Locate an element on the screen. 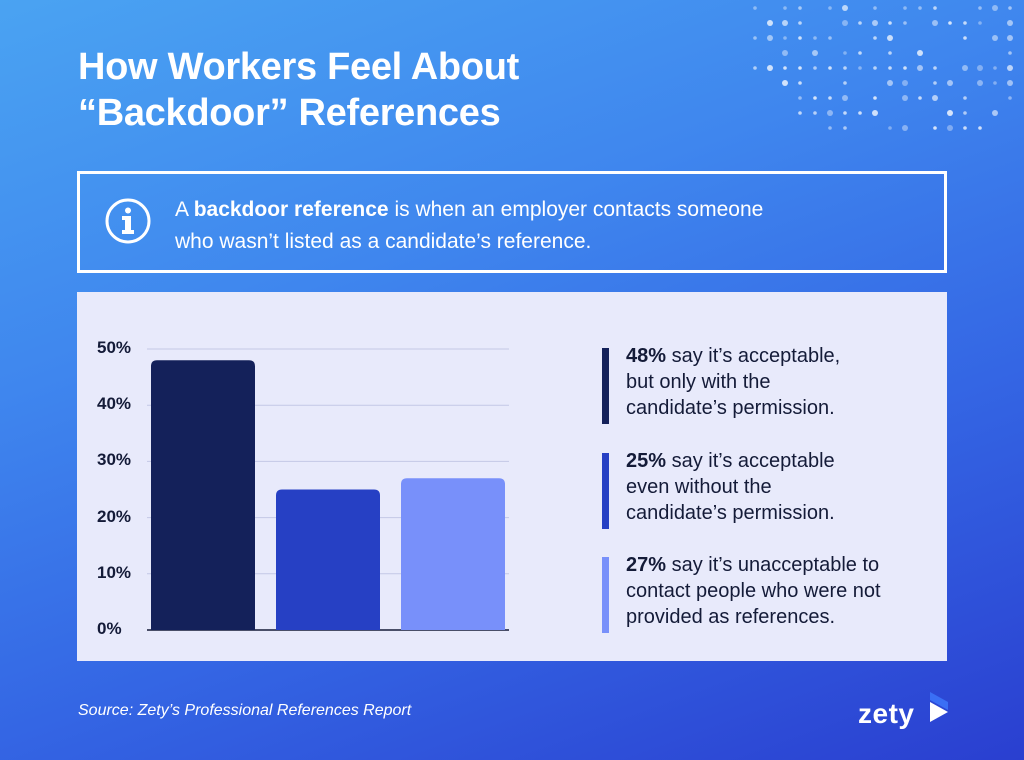 This screenshot has width=1024, height=760. legend-line-1c: candidate’s permission. is located at coordinates (730, 408).